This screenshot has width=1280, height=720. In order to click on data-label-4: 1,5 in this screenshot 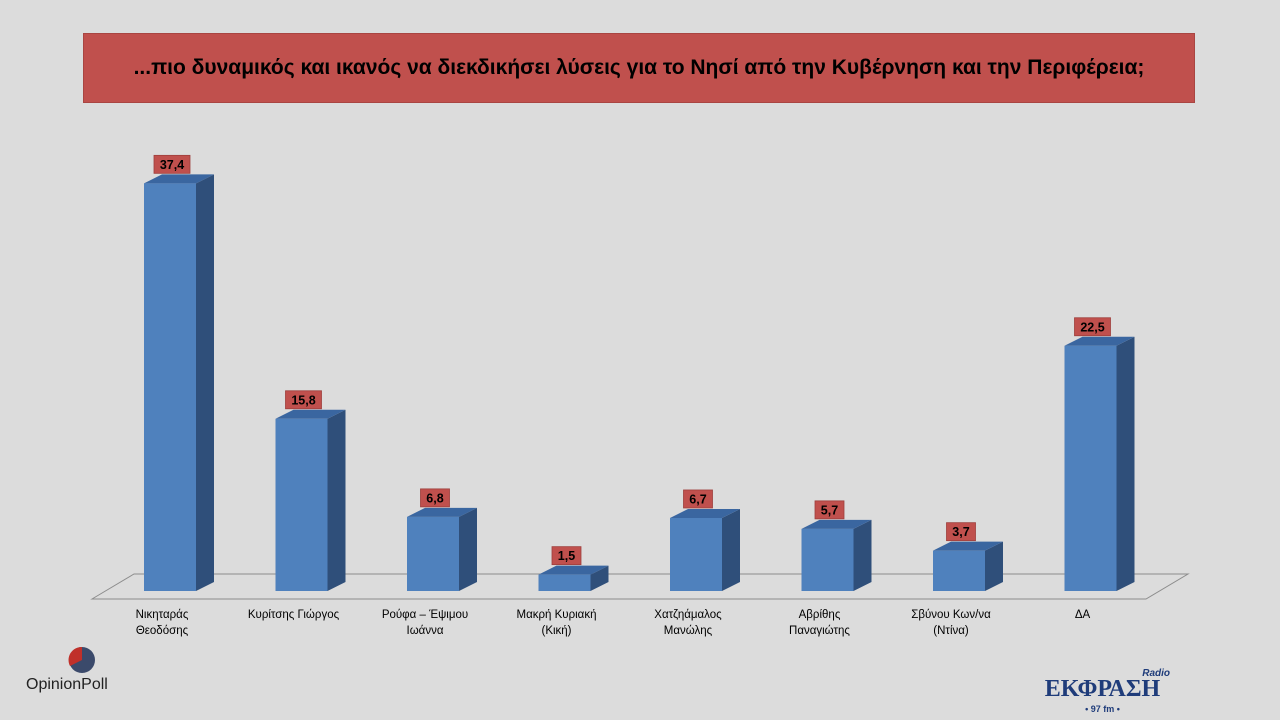, I will do `click(566, 556)`.